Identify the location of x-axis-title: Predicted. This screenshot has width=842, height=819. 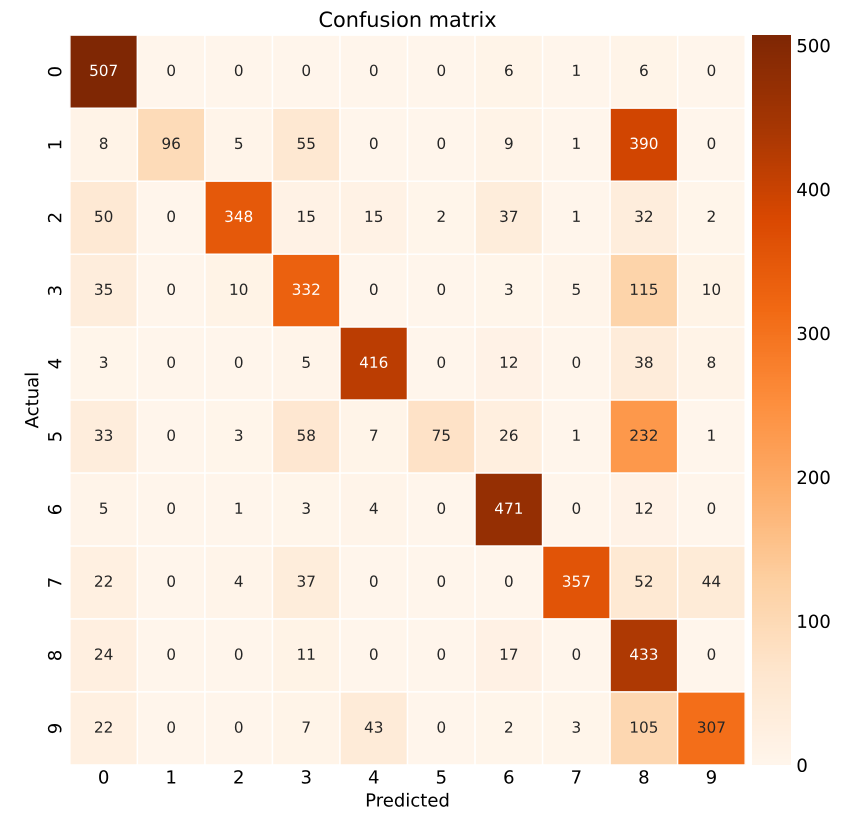
(407, 799).